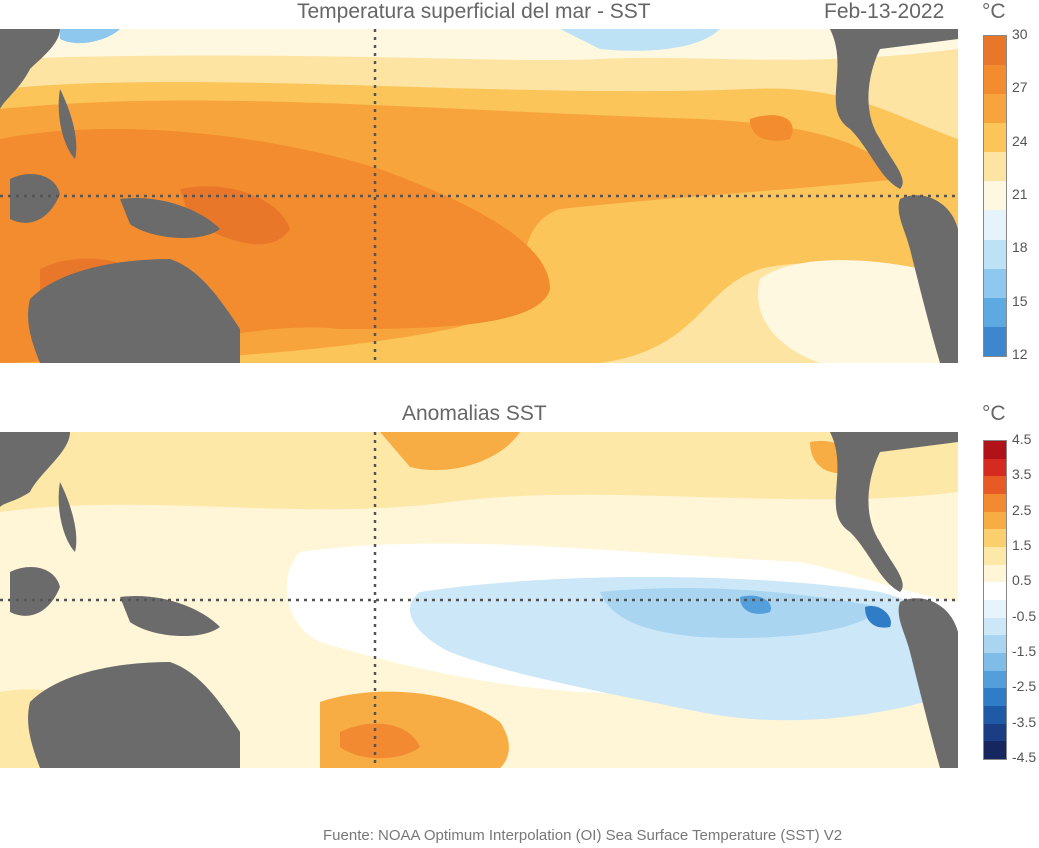 The width and height of the screenshot is (1039, 848). Describe the element at coordinates (1024, 757) in the screenshot. I see `anomaly-colorbar-tick: -4.5` at that location.